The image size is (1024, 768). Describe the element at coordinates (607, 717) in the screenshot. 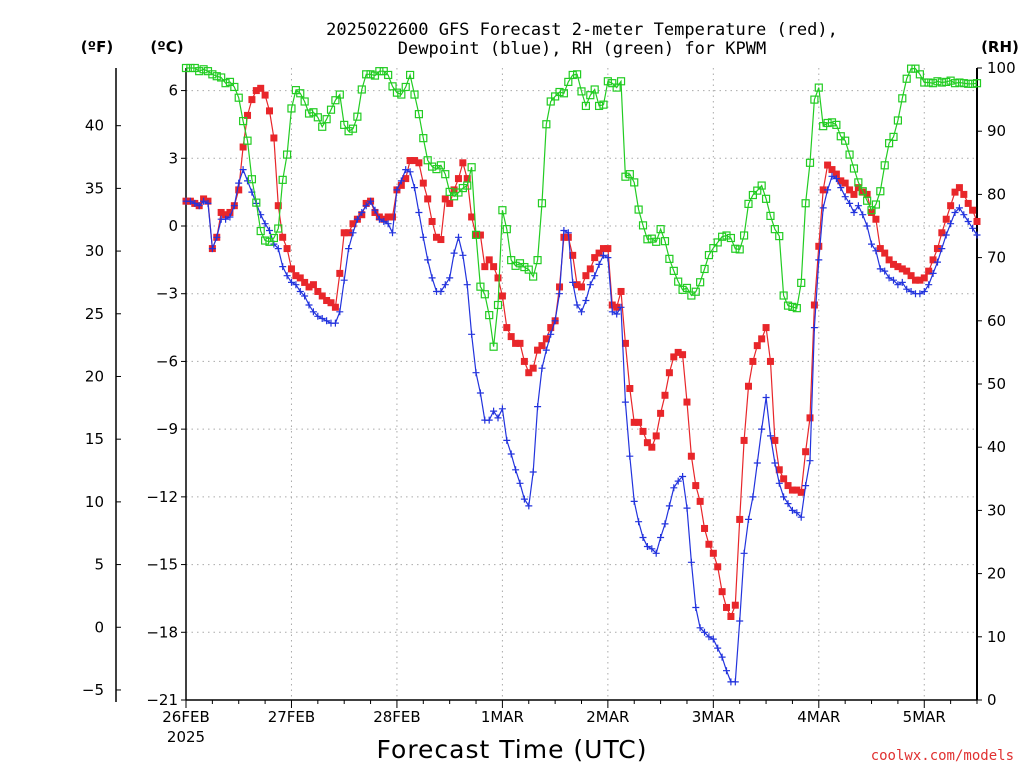

I see `x-tick-label: 2MAR` at that location.